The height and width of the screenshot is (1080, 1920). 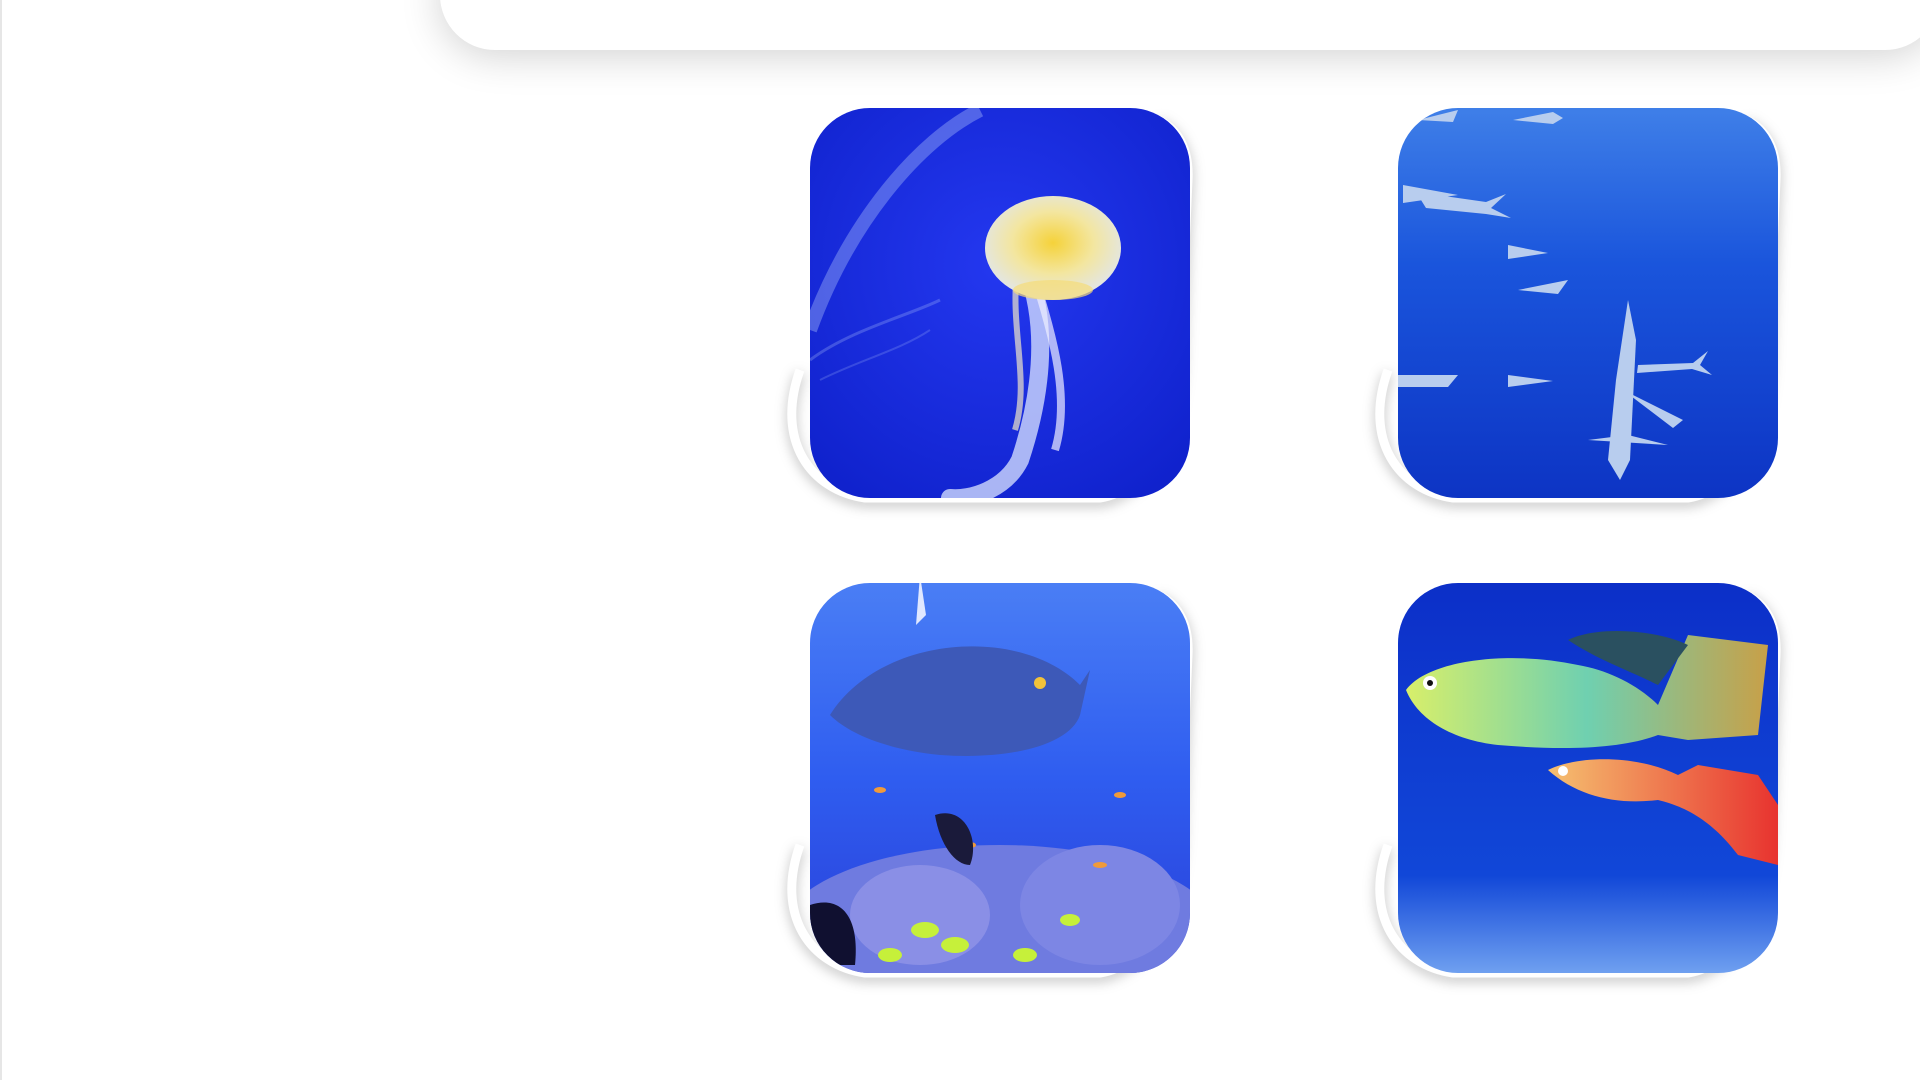 What do you see at coordinates (990, 305) in the screenshot?
I see `jellyfish-photo` at bounding box center [990, 305].